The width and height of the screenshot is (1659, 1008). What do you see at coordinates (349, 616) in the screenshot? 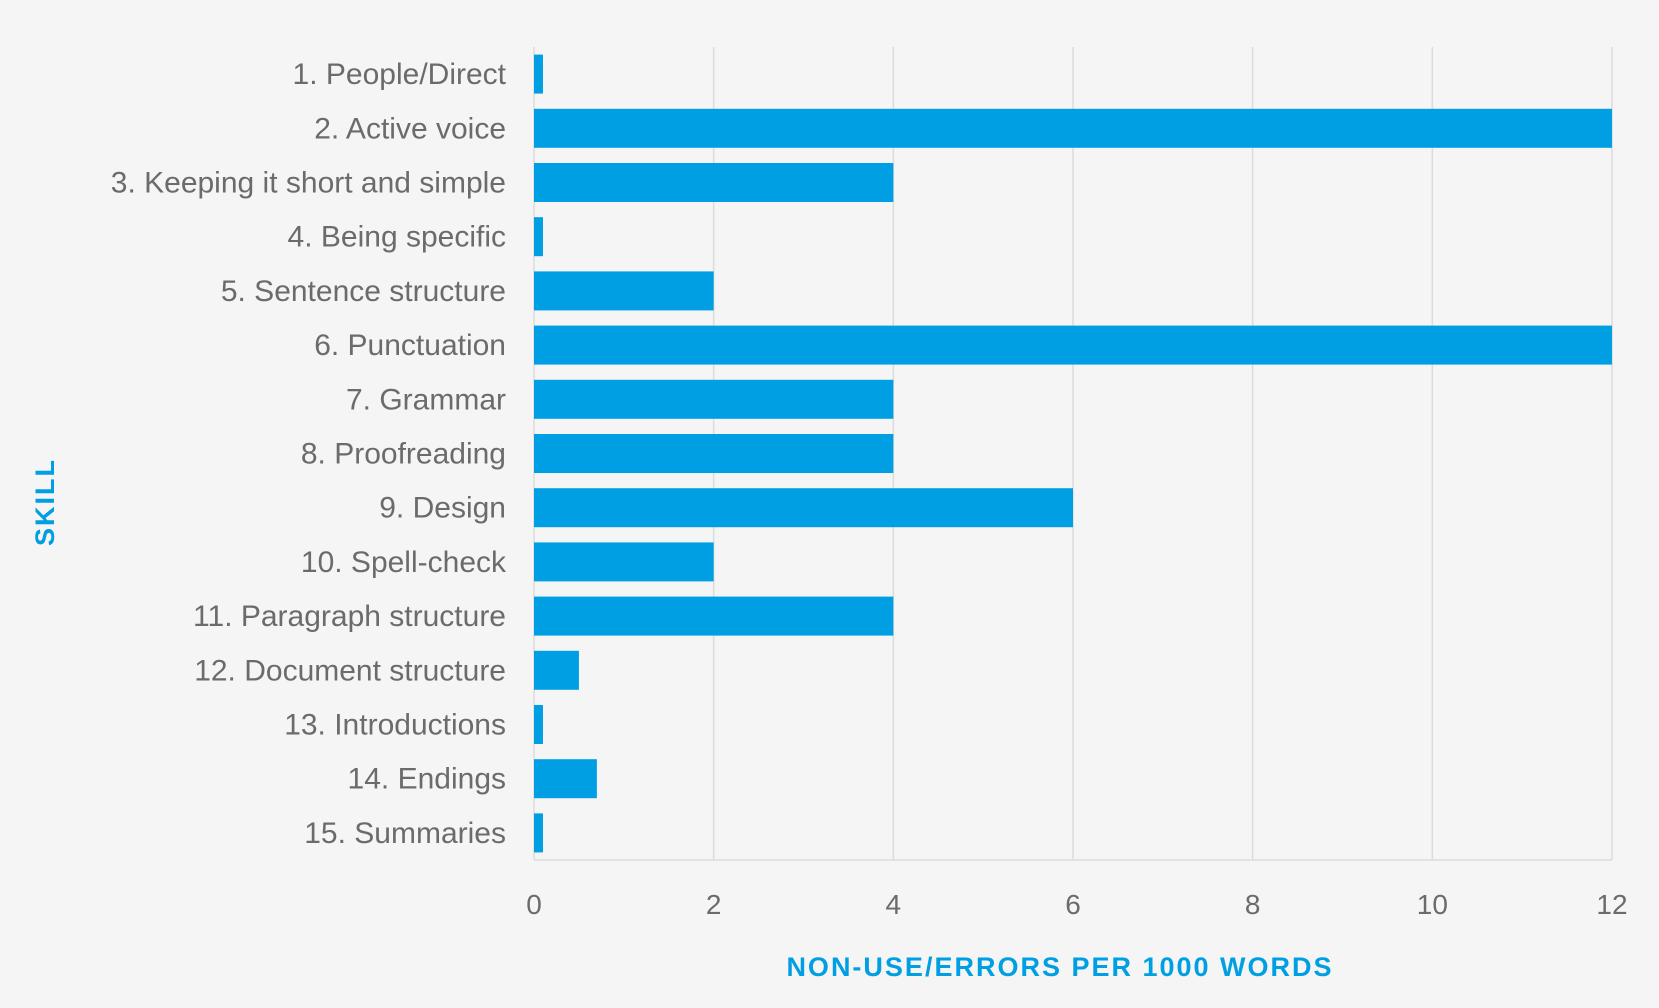
I see `category-label: 11. Paragraph structure` at bounding box center [349, 616].